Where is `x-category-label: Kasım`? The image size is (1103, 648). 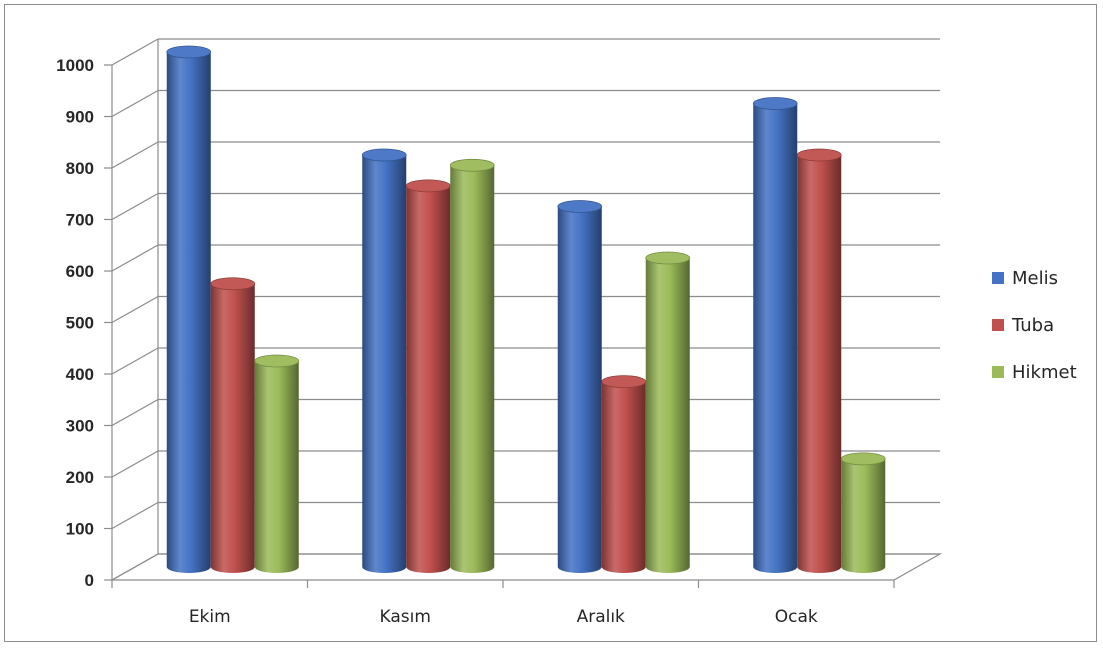 x-category-label: Kasım is located at coordinates (405, 617).